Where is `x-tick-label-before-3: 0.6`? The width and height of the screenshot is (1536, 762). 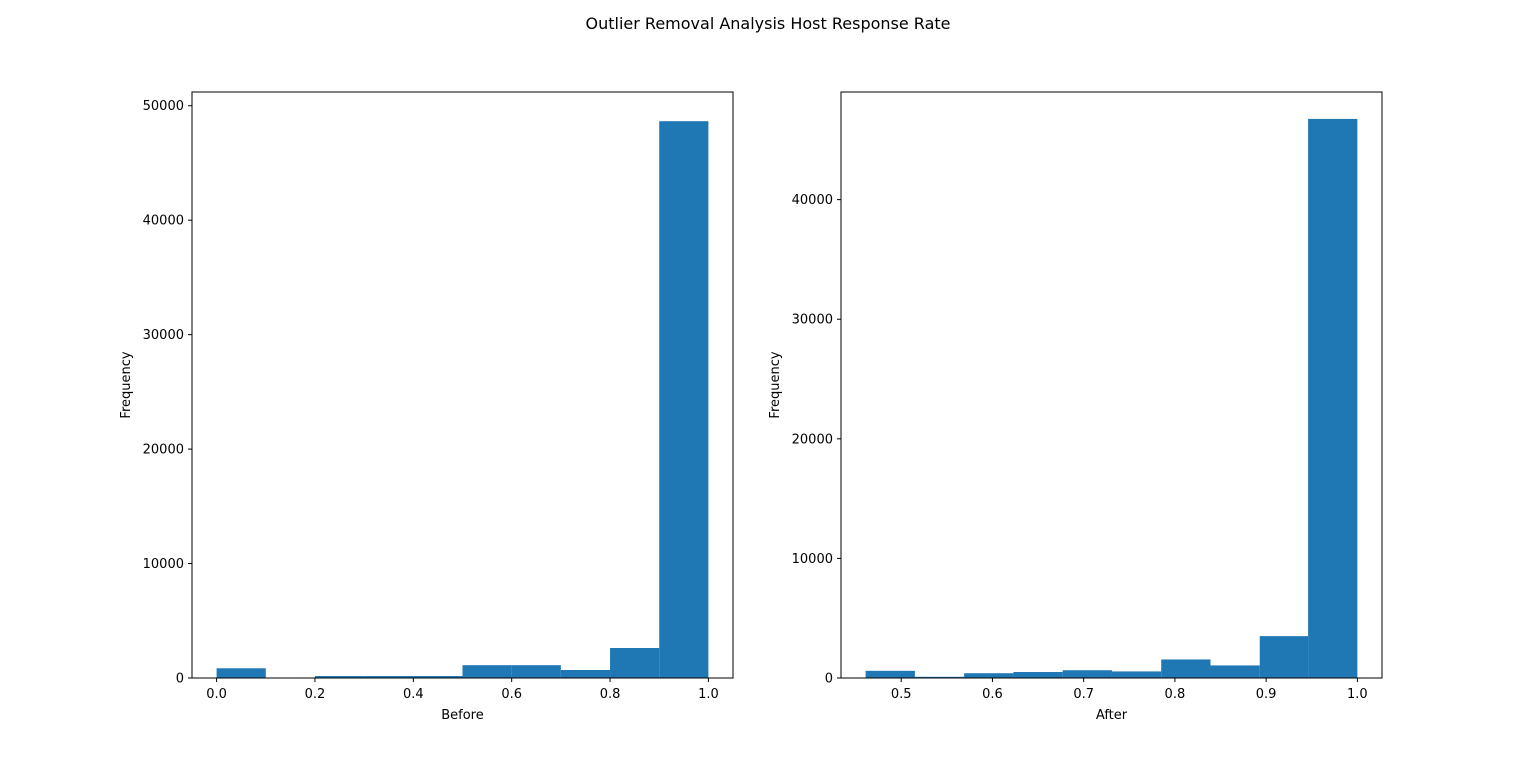
x-tick-label-before-3: 0.6 is located at coordinates (511, 694).